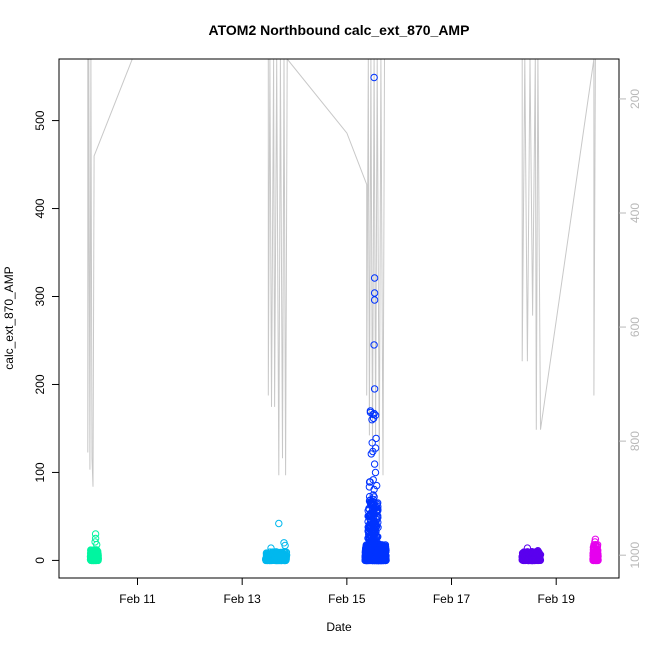 The image size is (650, 650). What do you see at coordinates (635, 555) in the screenshot?
I see `y2-tick-label: 1000` at bounding box center [635, 555].